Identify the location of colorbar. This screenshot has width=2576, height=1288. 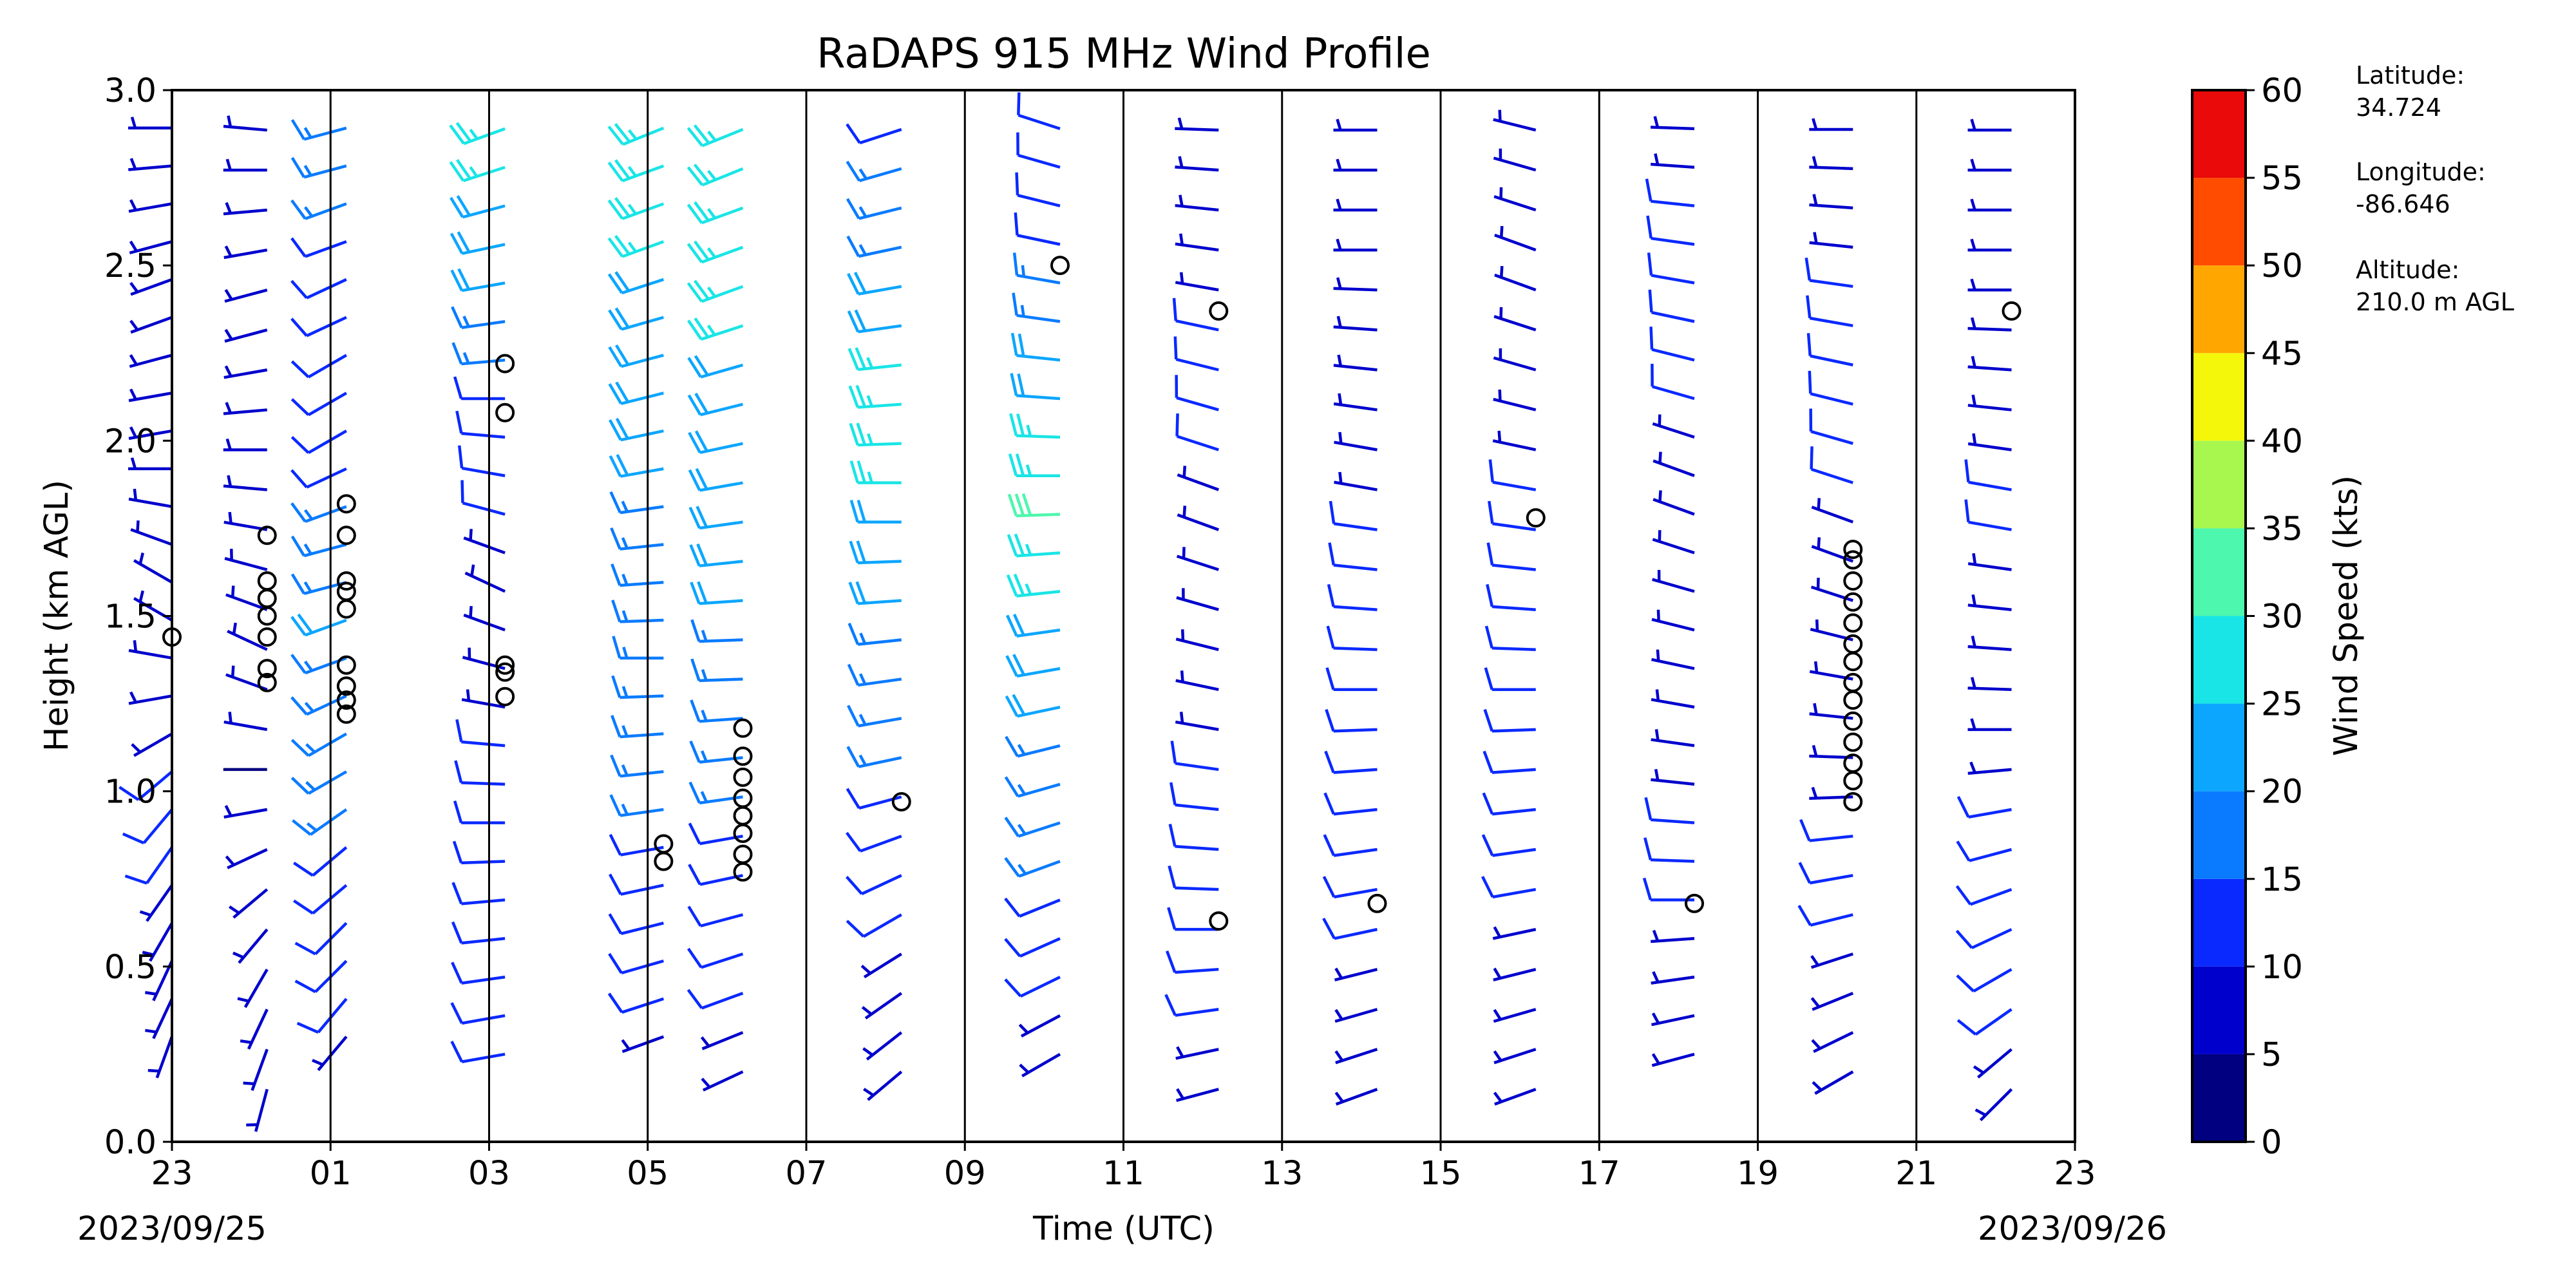
(2219, 616).